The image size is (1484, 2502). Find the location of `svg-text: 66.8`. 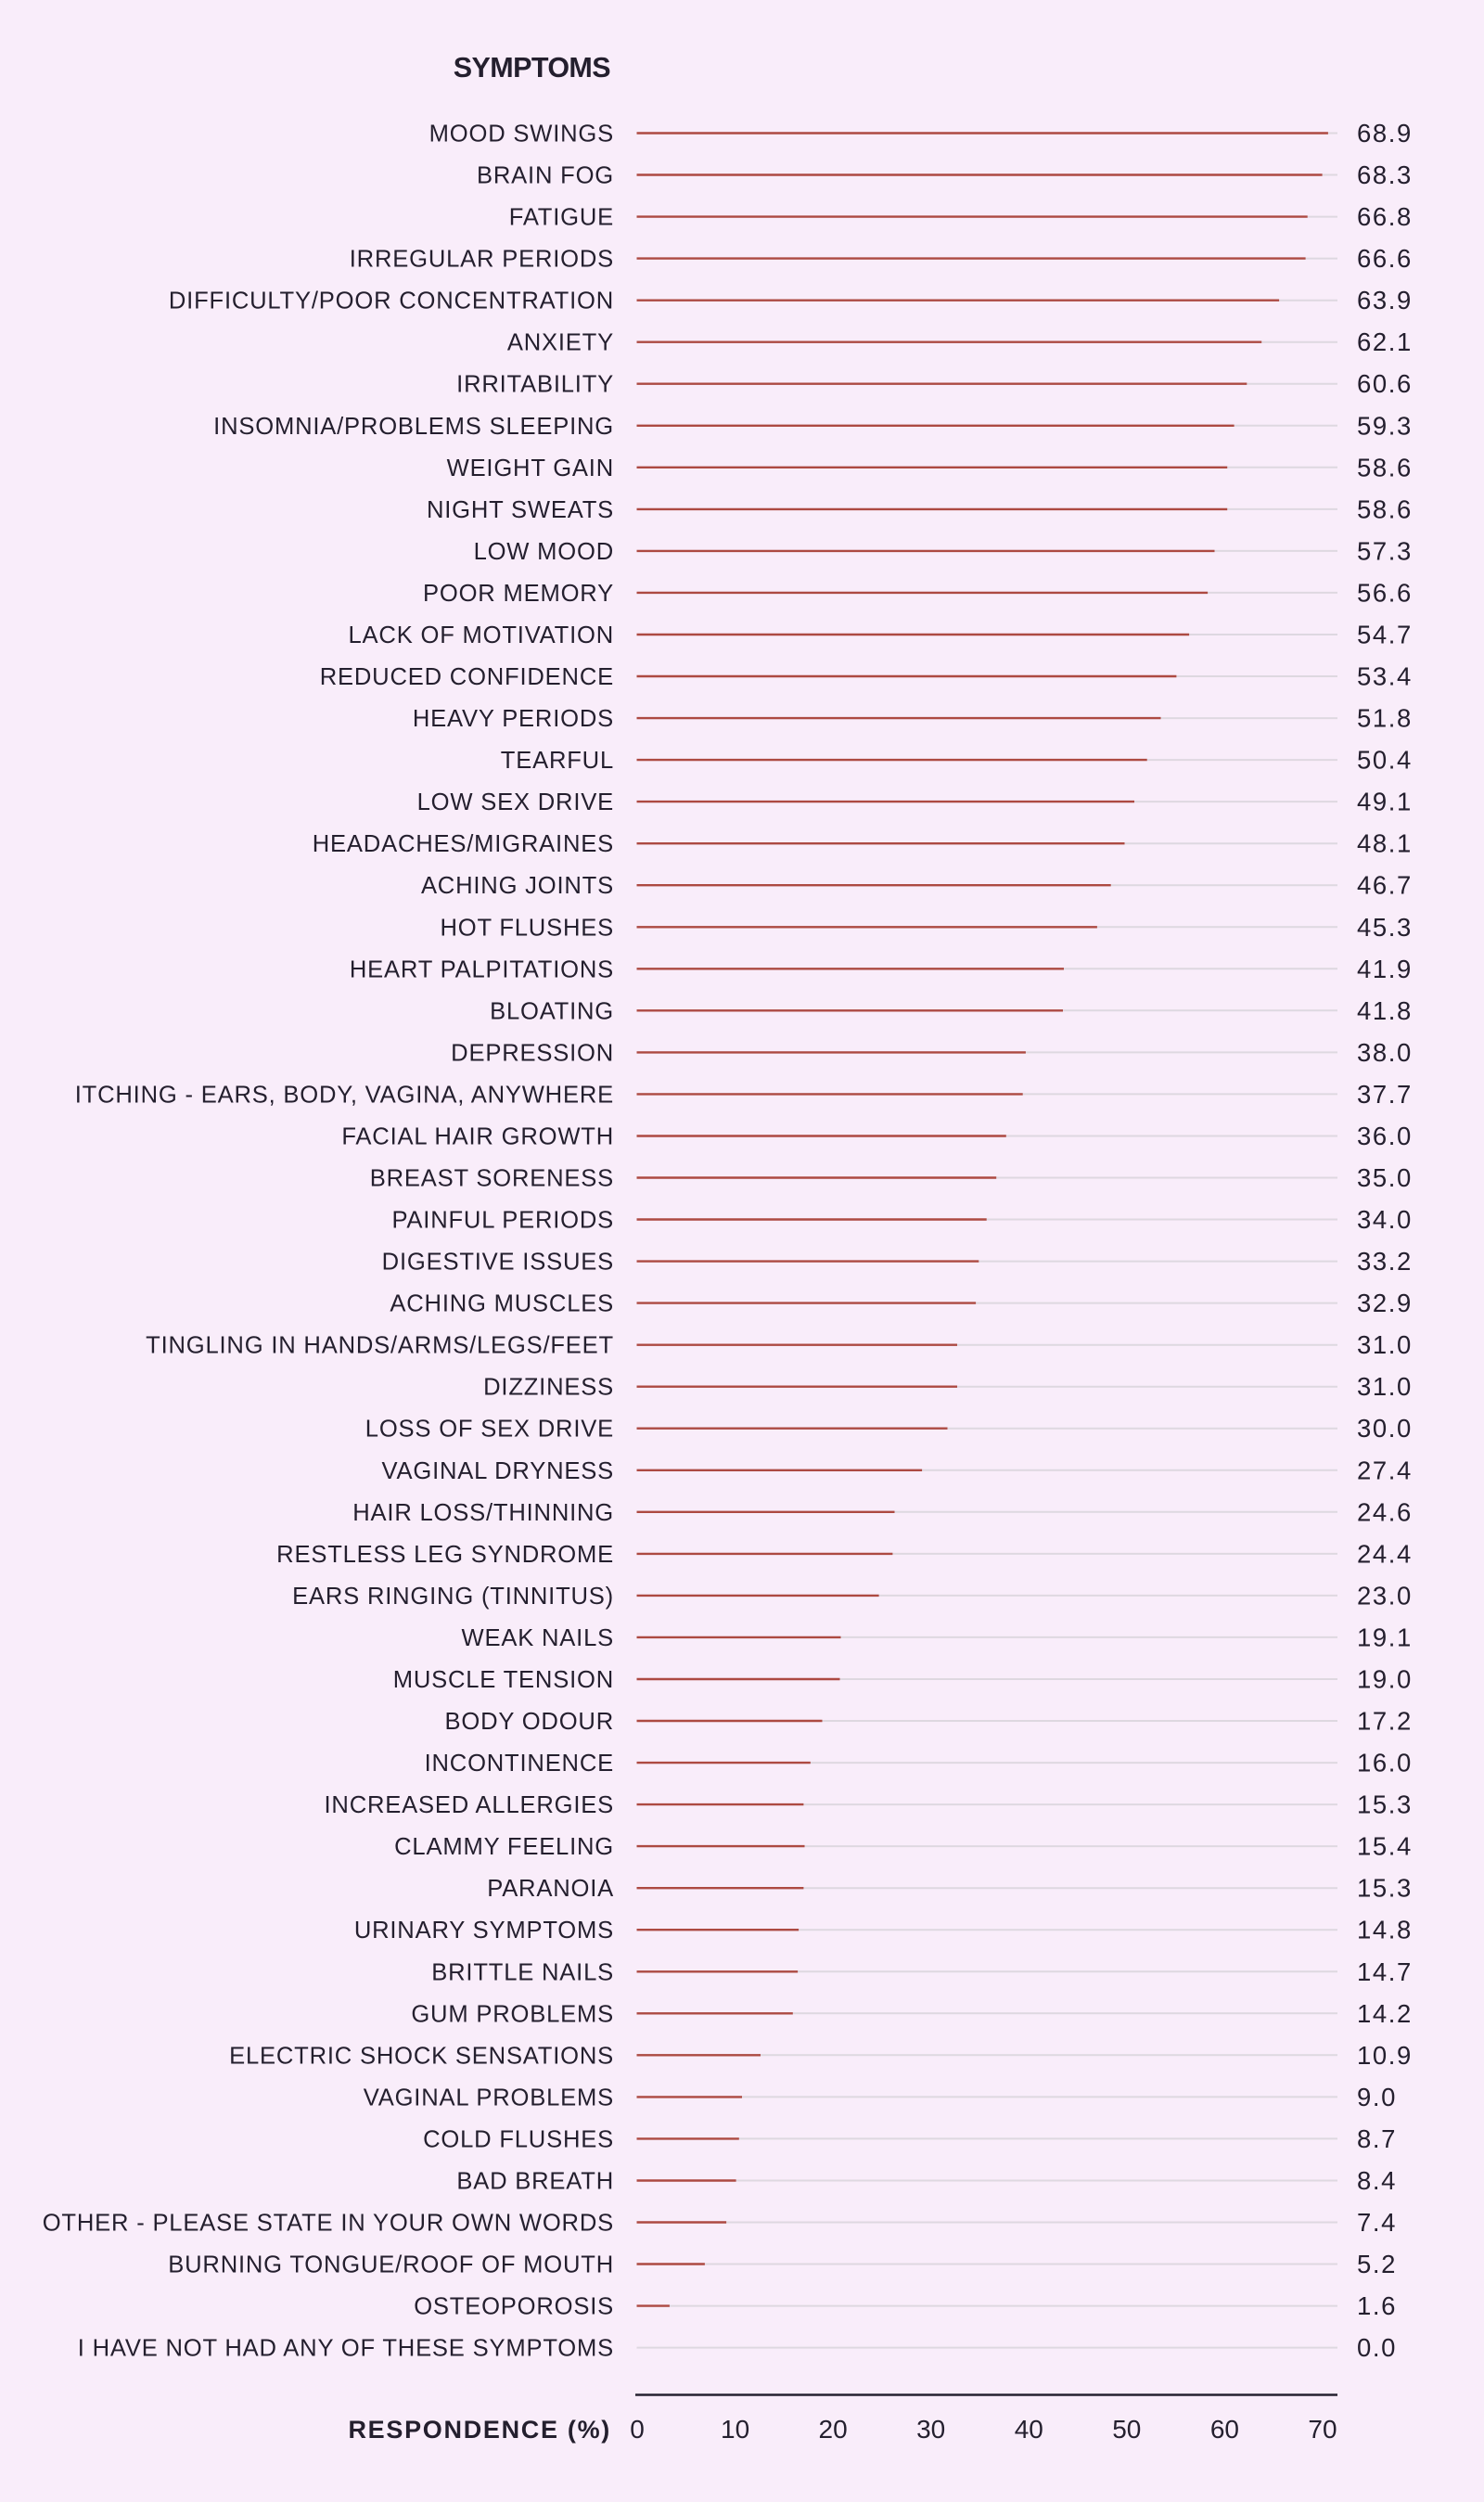

svg-text: 66.8 is located at coordinates (1385, 216).